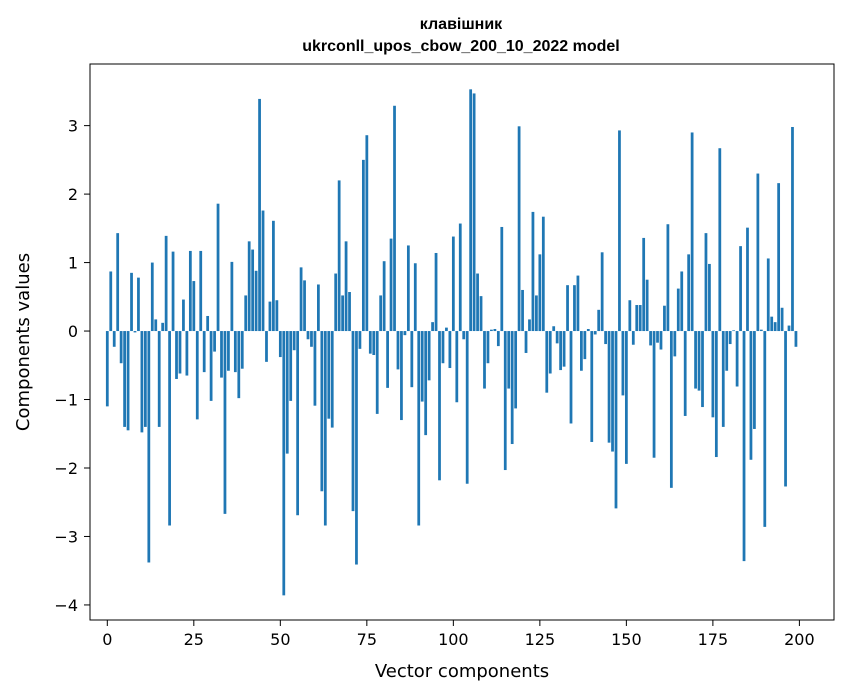 The image size is (847, 696). What do you see at coordinates (460, 46) in the screenshot?
I see `chart-title-line-2: ukrconll_upos_cbow_200_10_2022 model` at bounding box center [460, 46].